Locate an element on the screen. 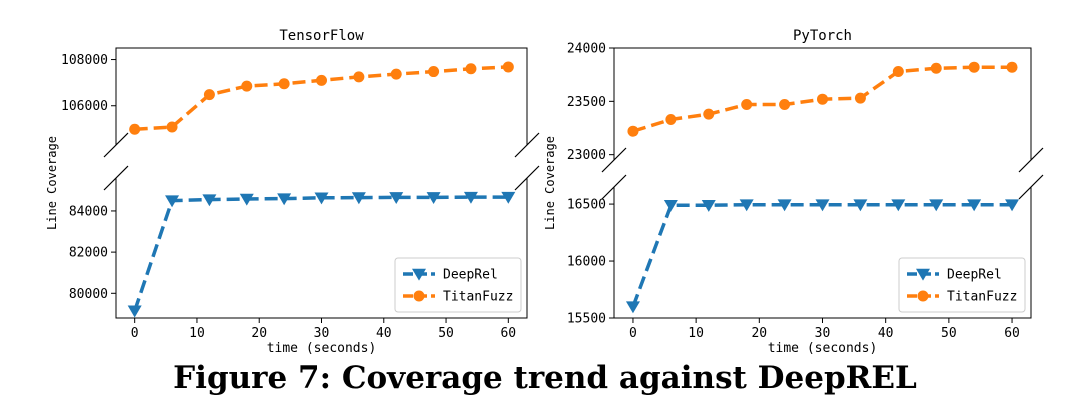 This screenshot has height=417, width=1090. chart-0-title: TensorFlow is located at coordinates (321, 36).